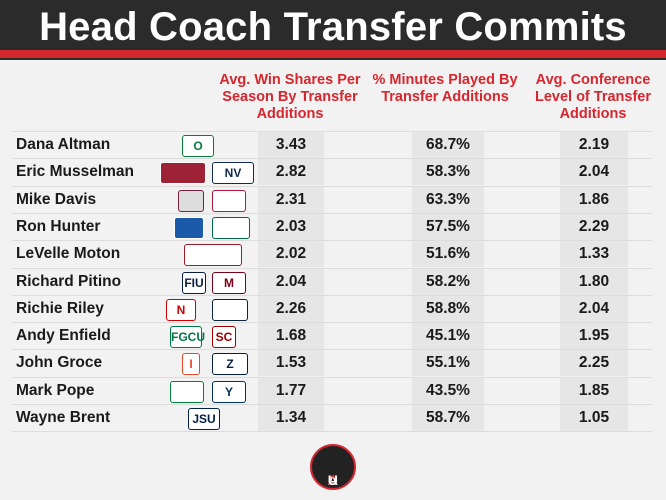  I want to click on win-shares-value: 1.68, so click(291, 336).